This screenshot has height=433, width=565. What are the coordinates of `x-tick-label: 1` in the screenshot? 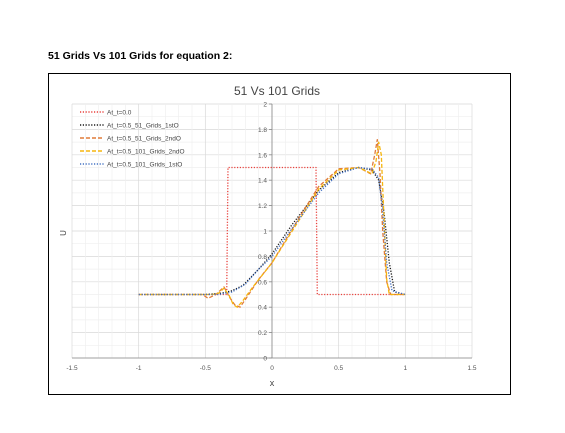 It's located at (406, 368).